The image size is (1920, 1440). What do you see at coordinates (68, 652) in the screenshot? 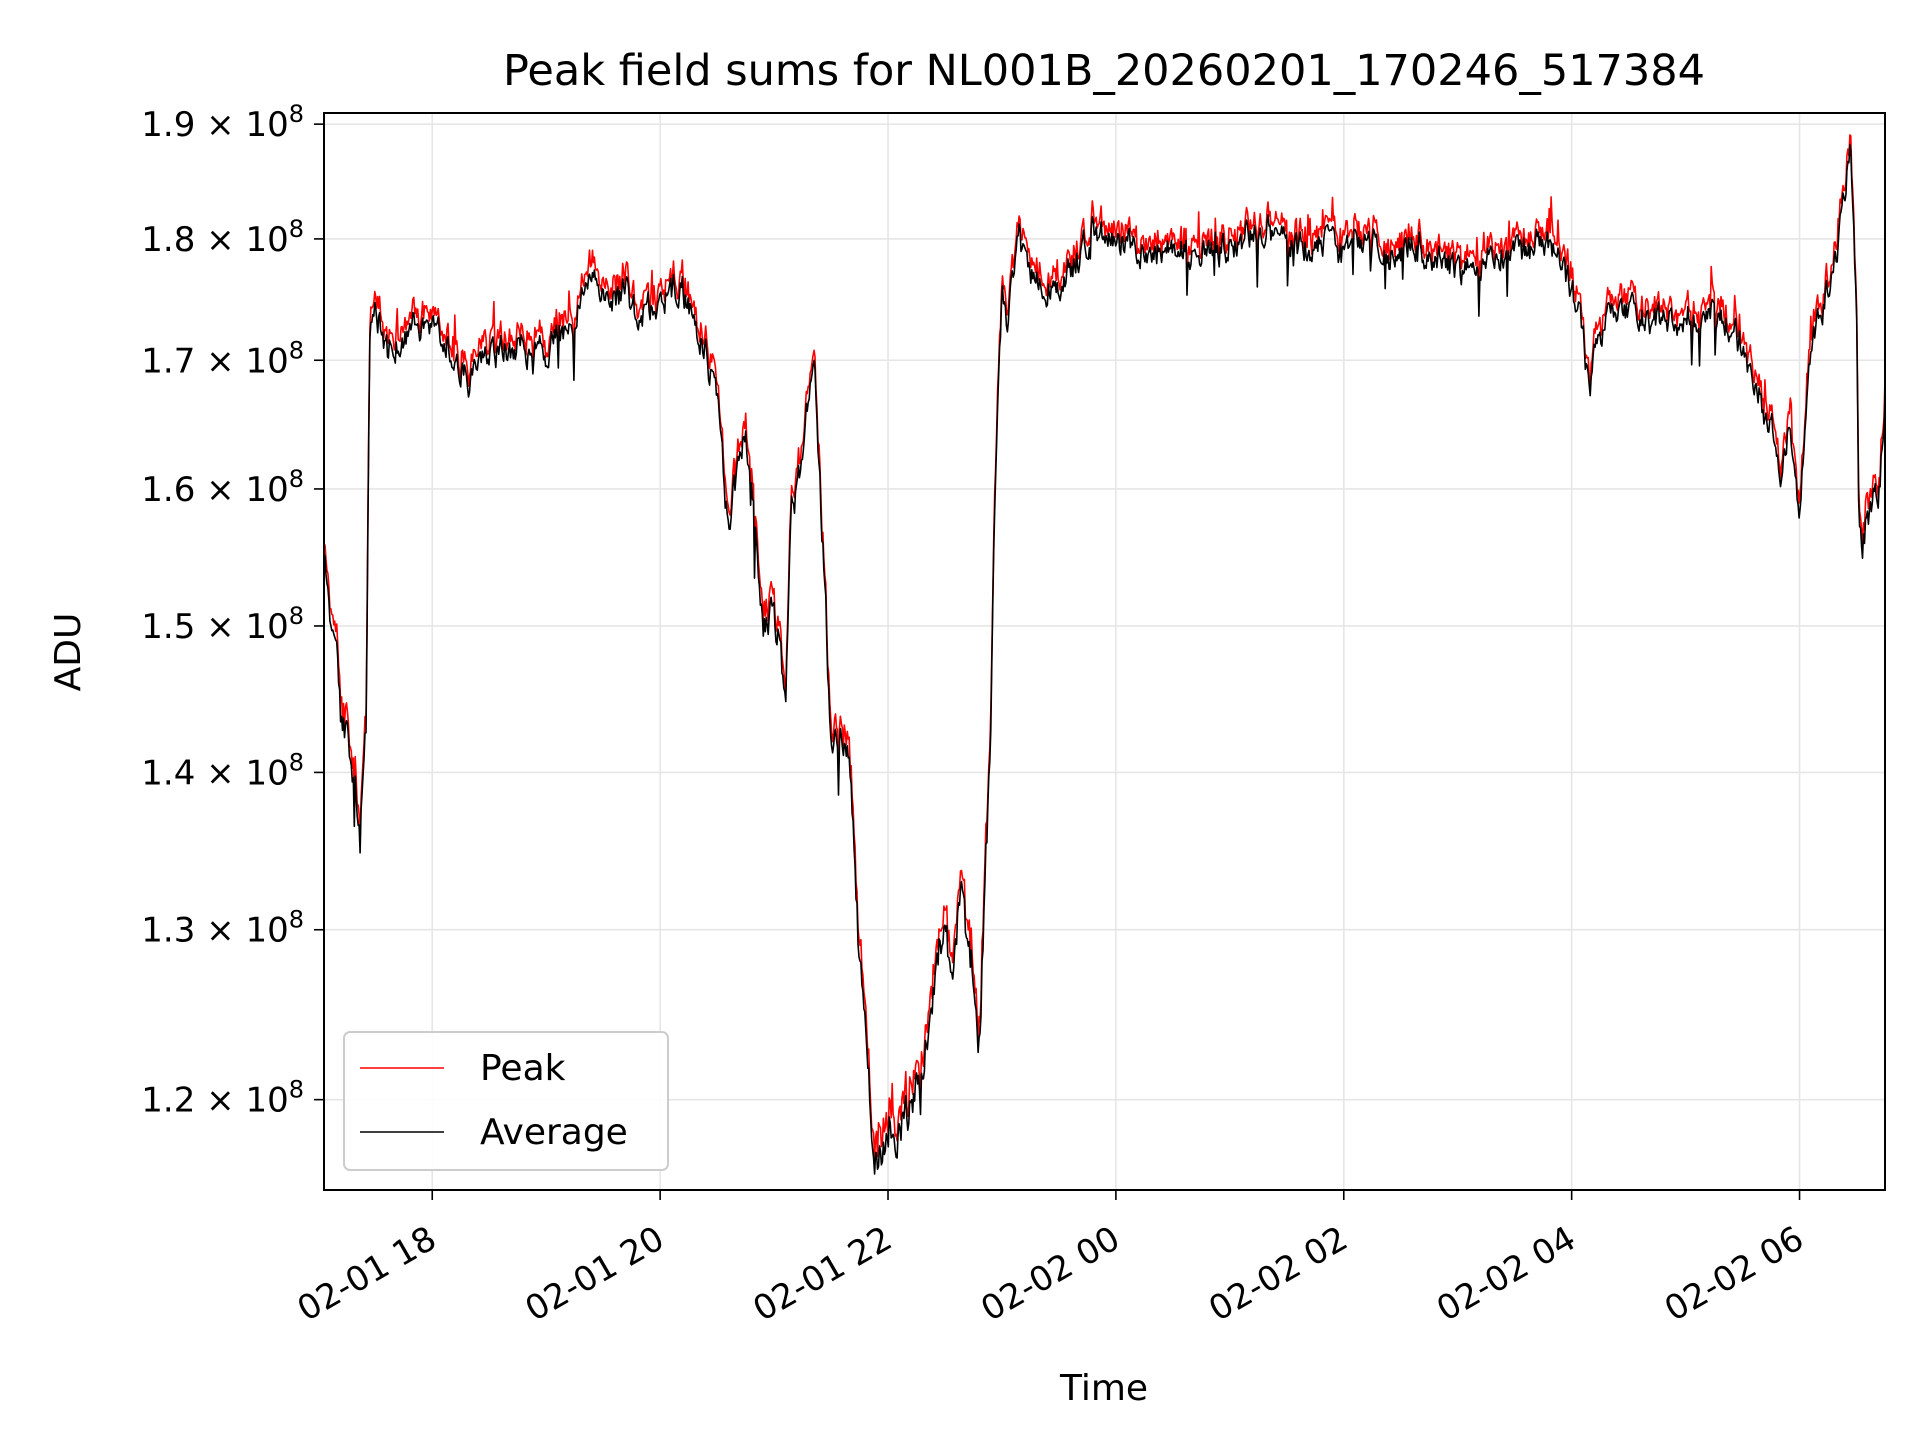
I see `y-axis-label: ADU` at bounding box center [68, 652].